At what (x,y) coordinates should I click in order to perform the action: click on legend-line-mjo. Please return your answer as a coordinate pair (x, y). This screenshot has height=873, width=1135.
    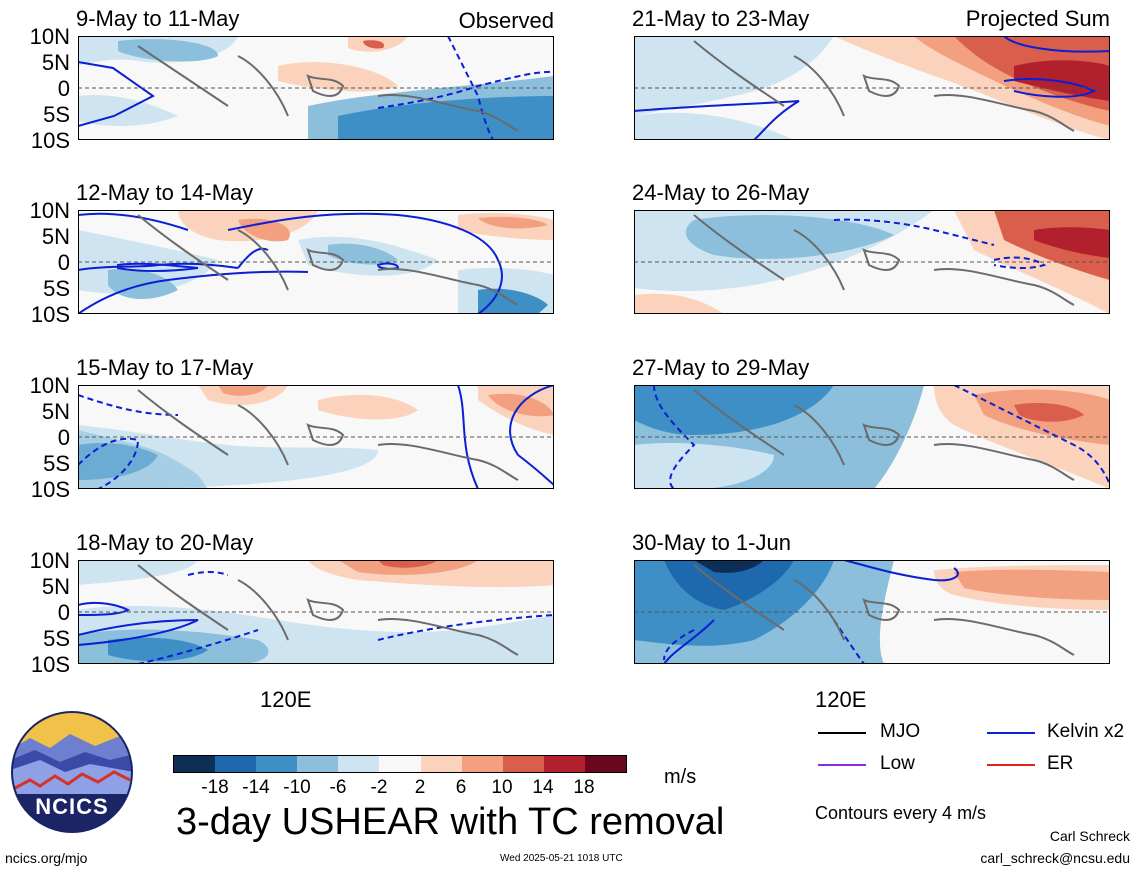
    Looking at the image, I should click on (842, 733).